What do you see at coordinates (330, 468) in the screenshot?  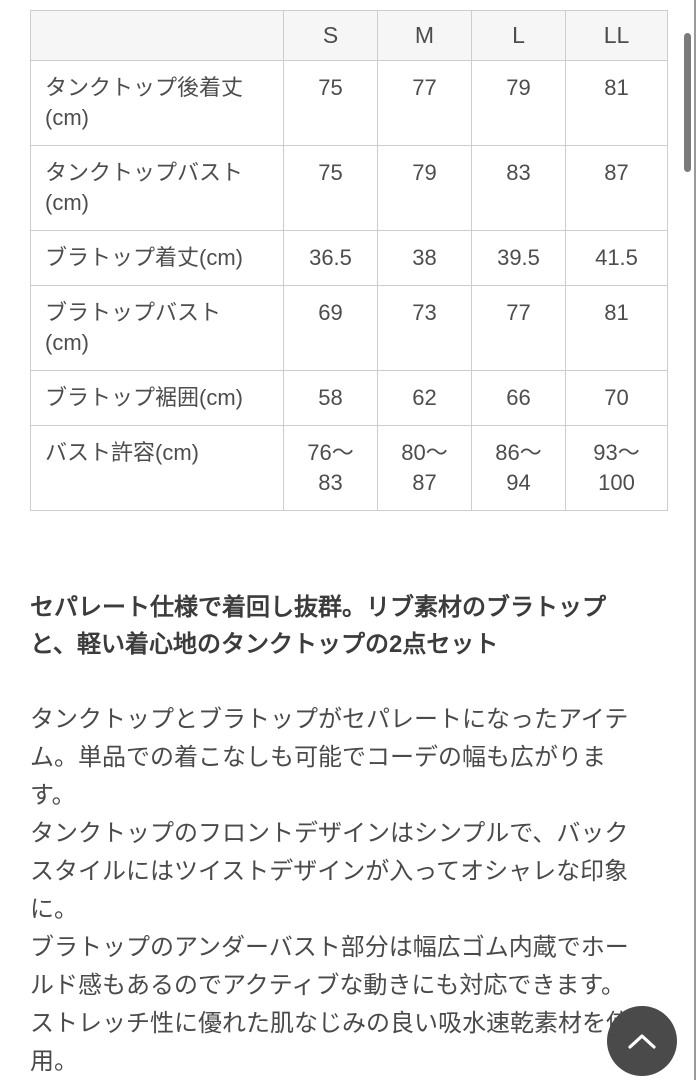 I see `size-cell: 76〜 83` at bounding box center [330, 468].